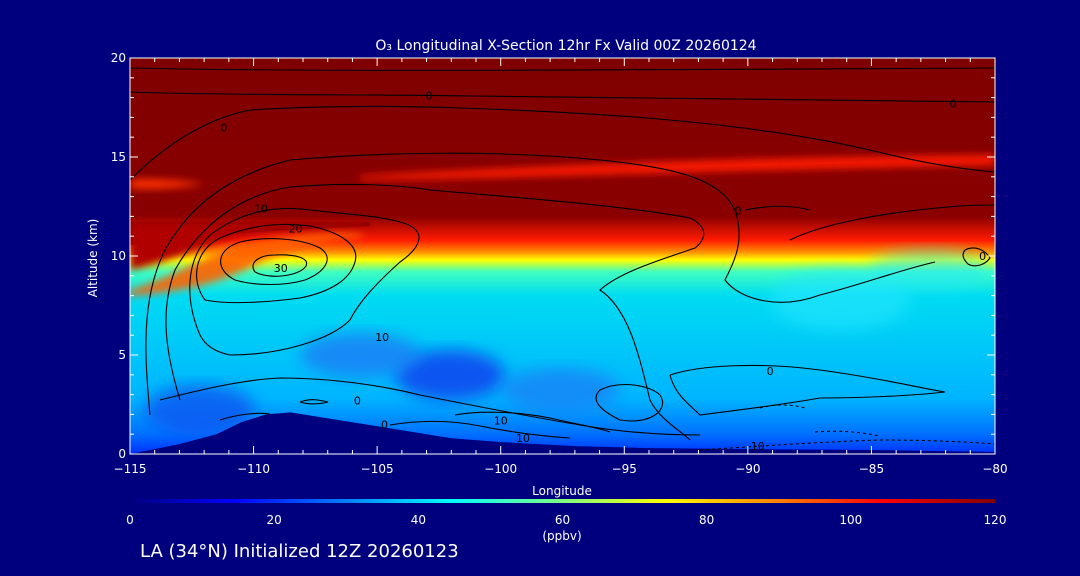 This screenshot has width=1080, height=576. What do you see at coordinates (747, 469) in the screenshot?
I see `x-tick-label: −90` at bounding box center [747, 469].